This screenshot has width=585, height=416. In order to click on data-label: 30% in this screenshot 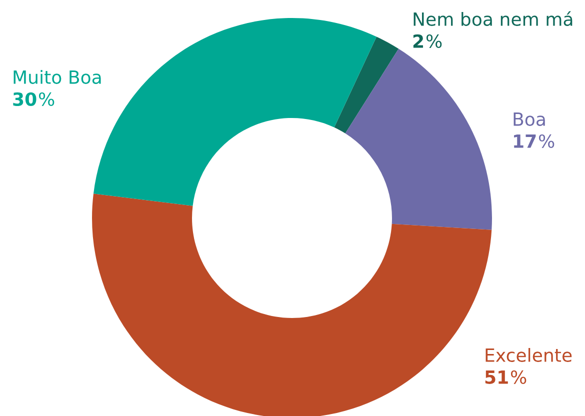, I will do `click(33, 99)`.